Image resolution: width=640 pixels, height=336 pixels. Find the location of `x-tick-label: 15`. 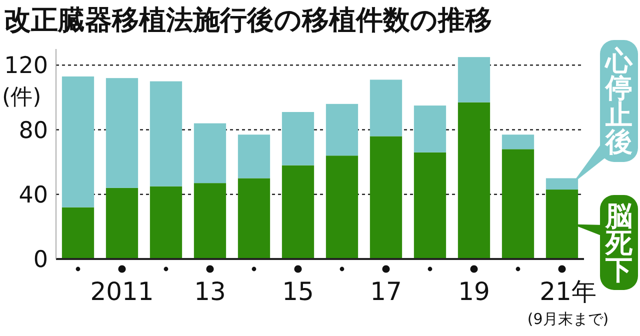

x-tick-label: 15 is located at coordinates (298, 291).